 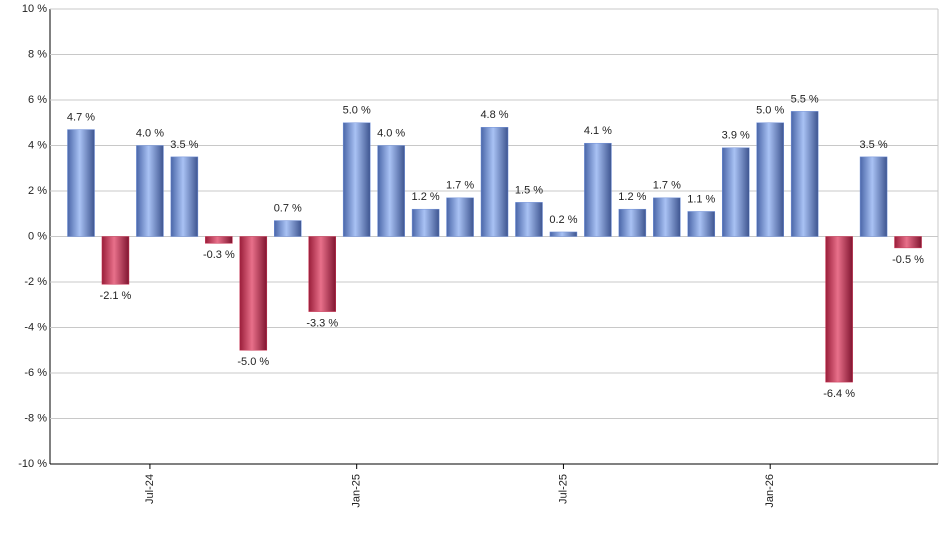 What do you see at coordinates (288, 208) in the screenshot?
I see `value-label: 0.7 %` at bounding box center [288, 208].